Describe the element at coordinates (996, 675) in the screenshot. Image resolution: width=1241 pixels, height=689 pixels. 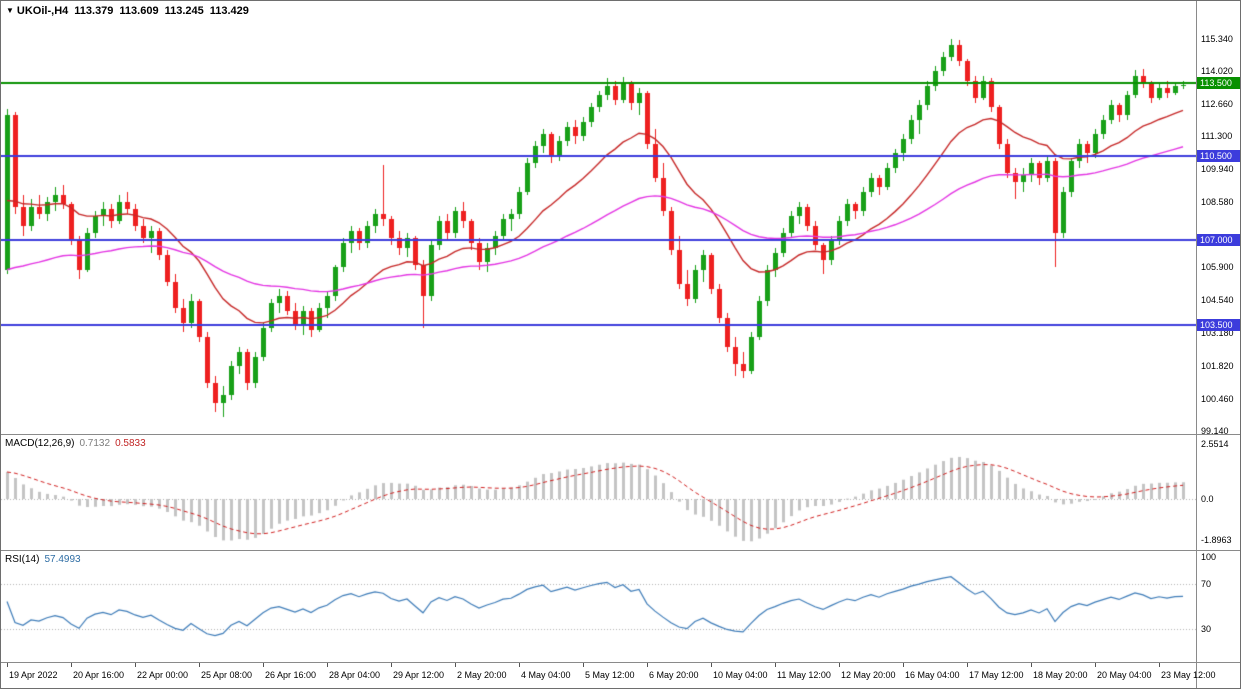
I see `time-label: 17 May 12:00` at that location.